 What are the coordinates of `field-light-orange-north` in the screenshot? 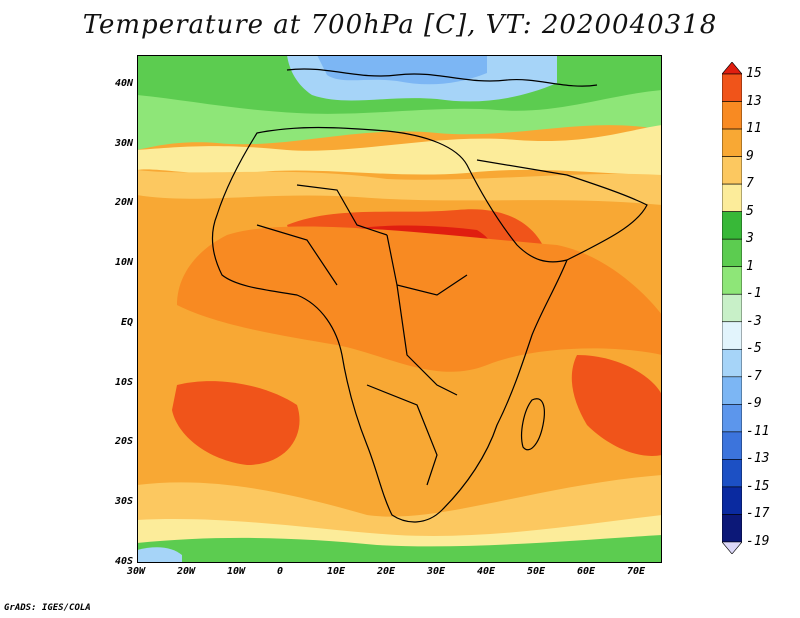 It's located at (399, 187).